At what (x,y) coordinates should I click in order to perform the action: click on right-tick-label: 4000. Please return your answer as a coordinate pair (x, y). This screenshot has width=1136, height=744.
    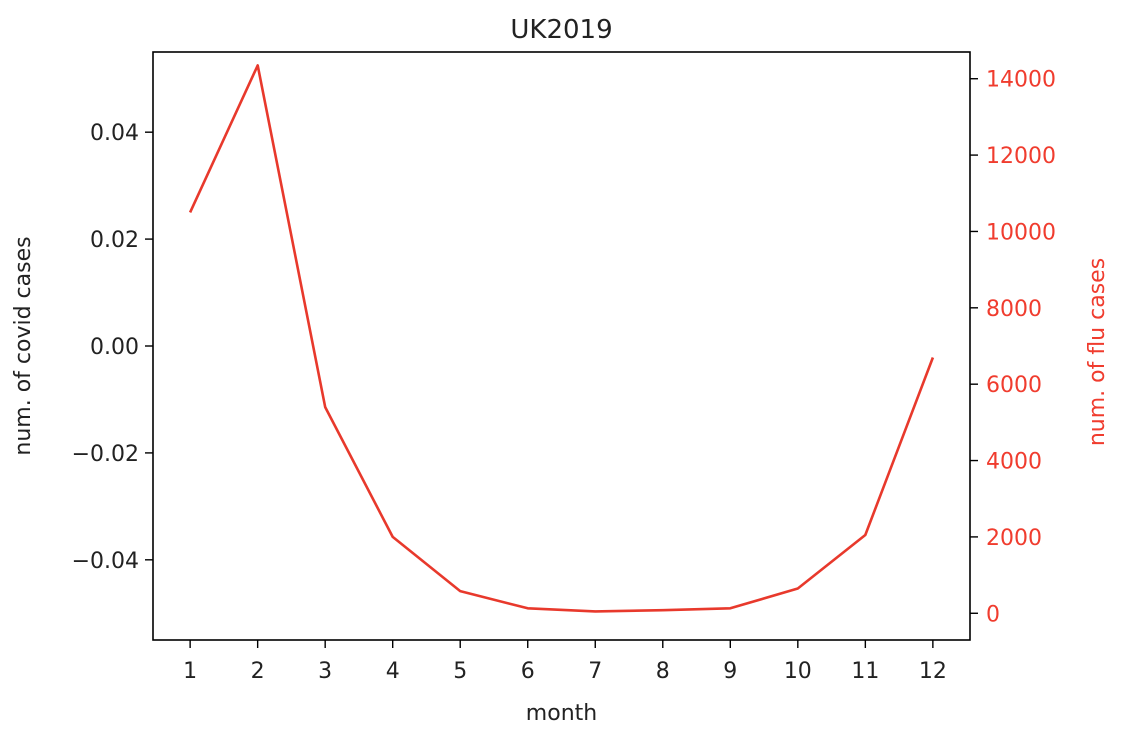
    Looking at the image, I should click on (1014, 462).